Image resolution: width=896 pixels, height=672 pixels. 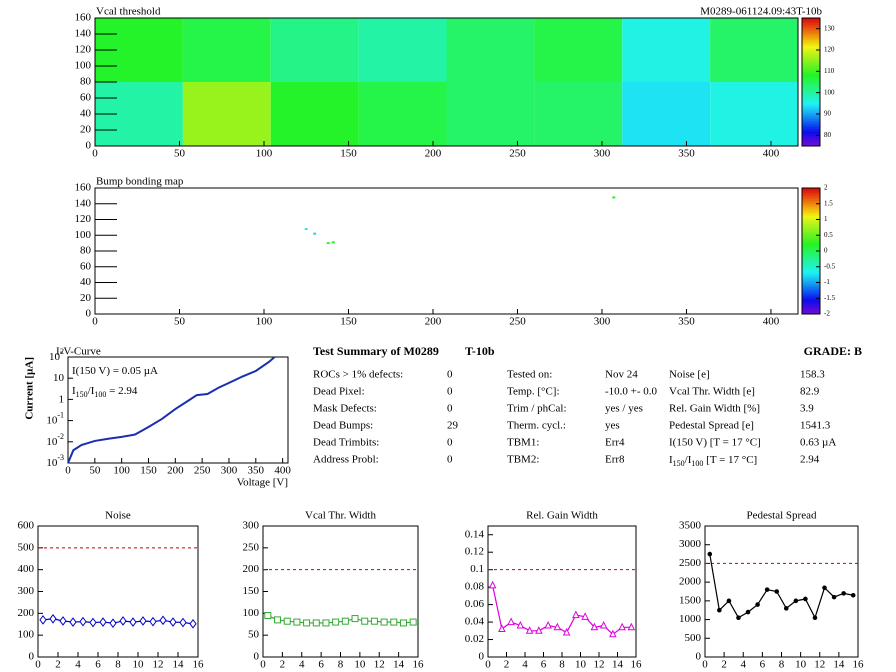 I want to click on y-tick-label: 0, so click(x=257, y=657).